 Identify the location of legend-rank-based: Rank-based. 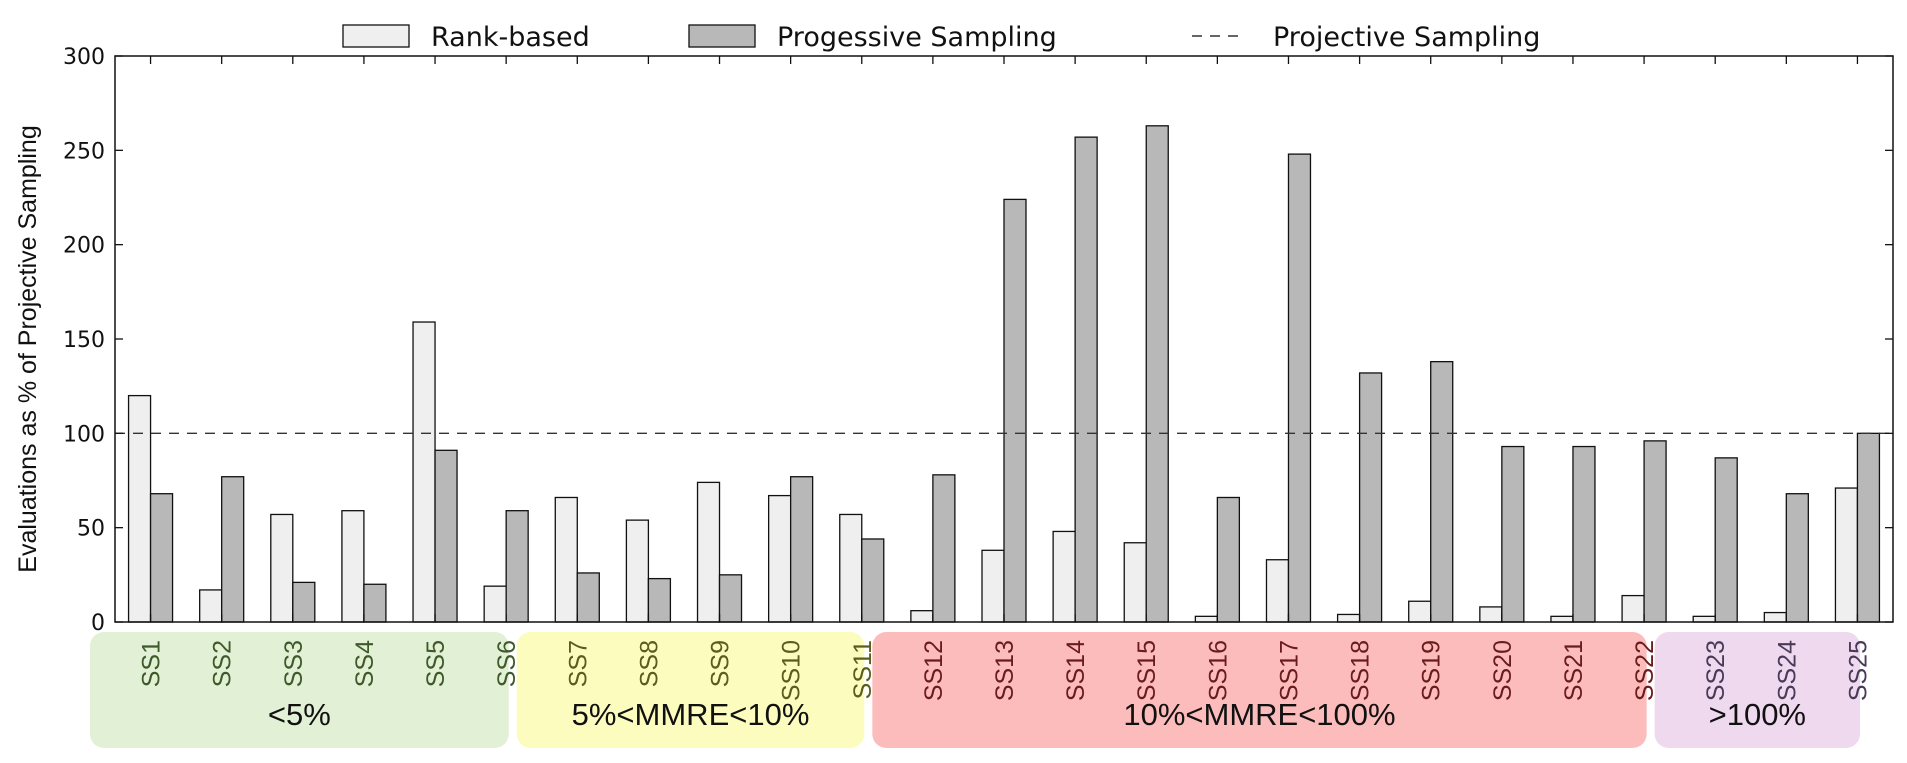
(466, 37).